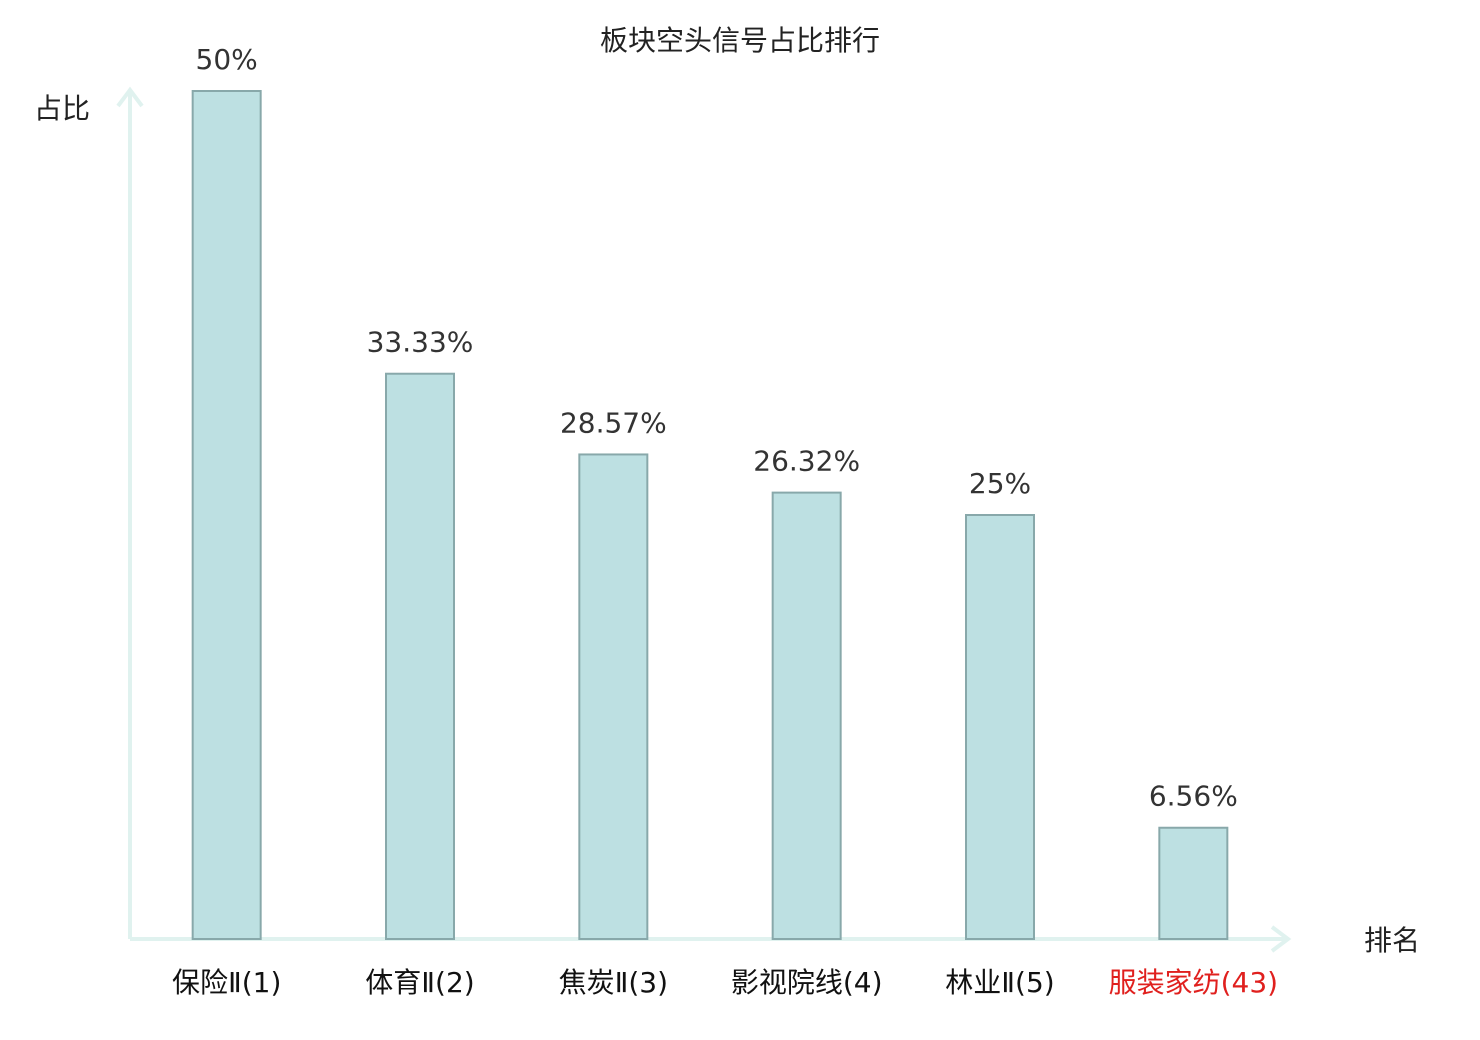  Describe the element at coordinates (419, 982) in the screenshot. I see `x-tick-label: 体育Ⅱ(2)` at that location.